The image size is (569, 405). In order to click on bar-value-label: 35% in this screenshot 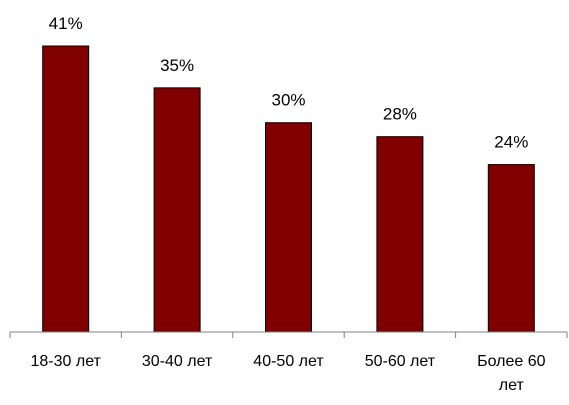, I will do `click(177, 65)`.